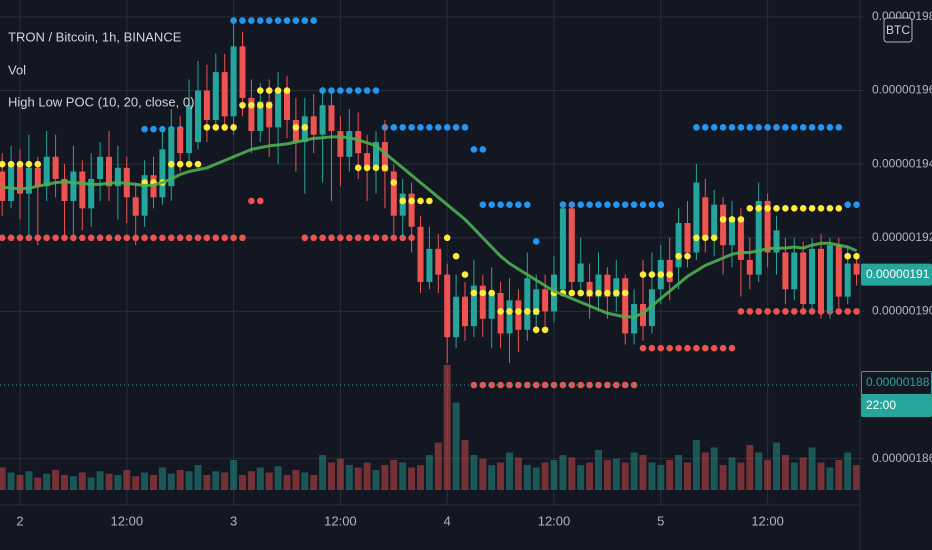 This screenshot has height=550, width=932. Describe the element at coordinates (19, 520) in the screenshot. I see `x-tick-label: 2` at that location.